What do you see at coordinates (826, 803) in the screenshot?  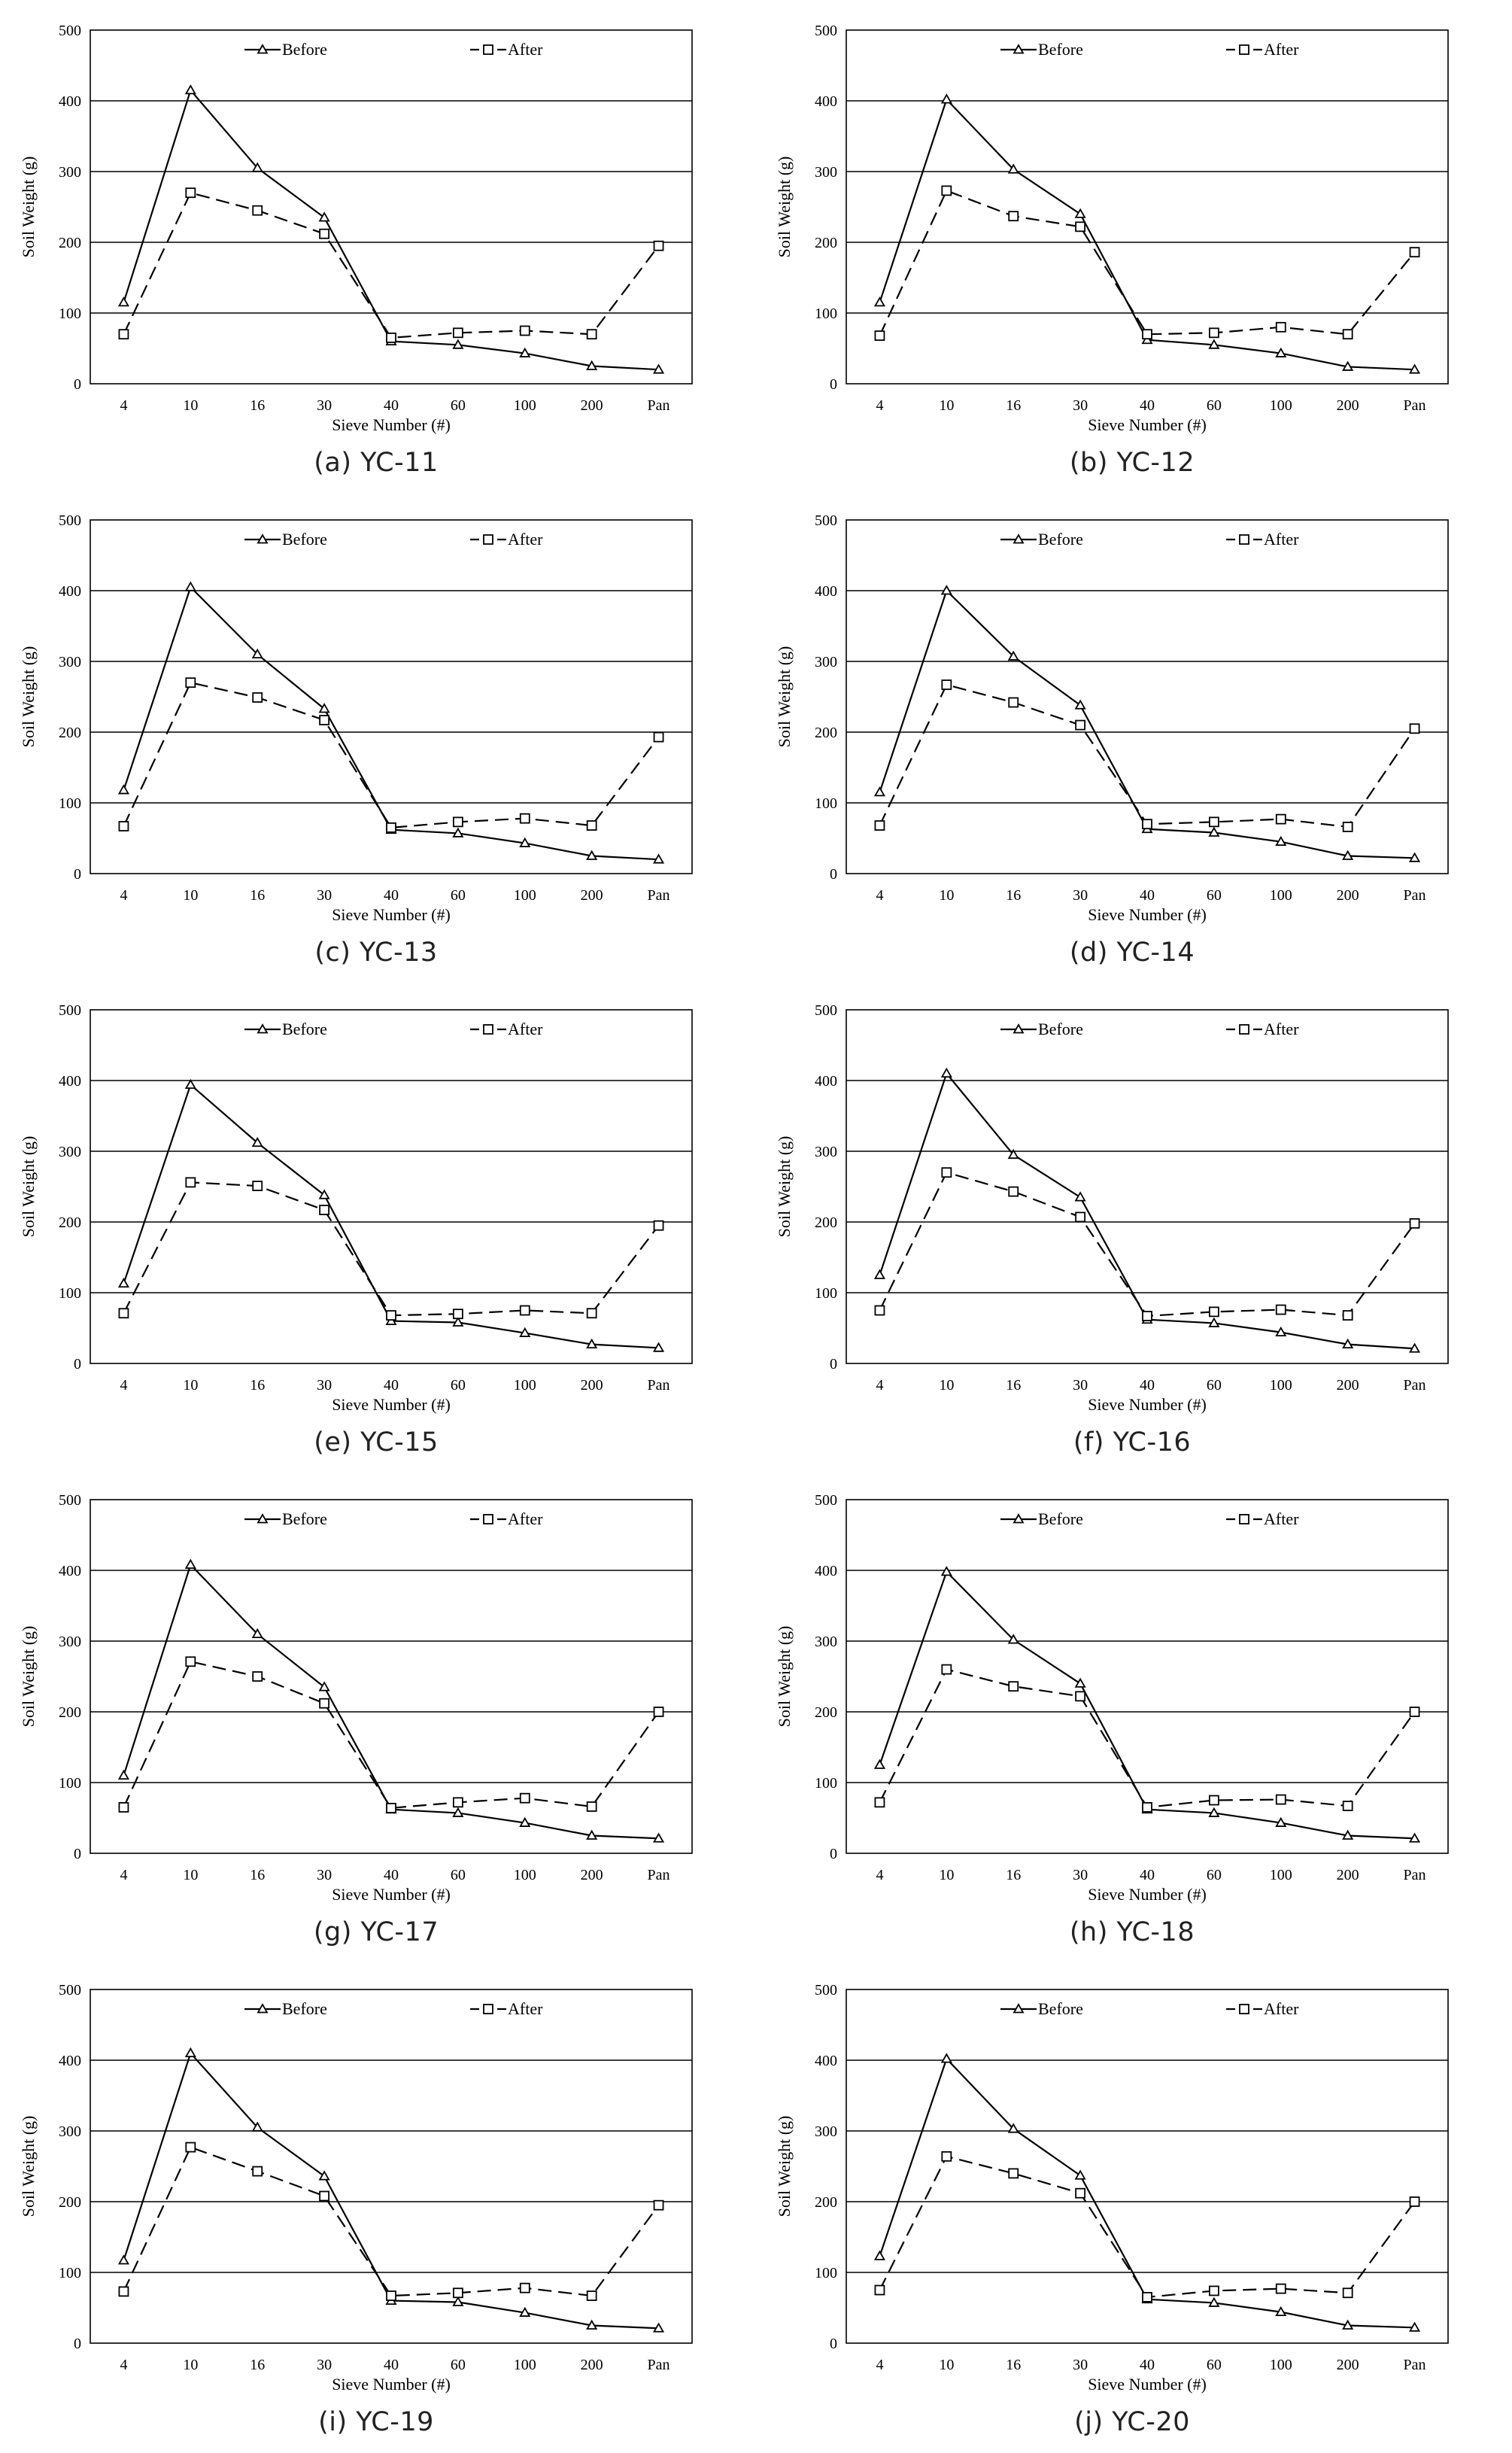 I see `y-tick-label: 100` at bounding box center [826, 803].